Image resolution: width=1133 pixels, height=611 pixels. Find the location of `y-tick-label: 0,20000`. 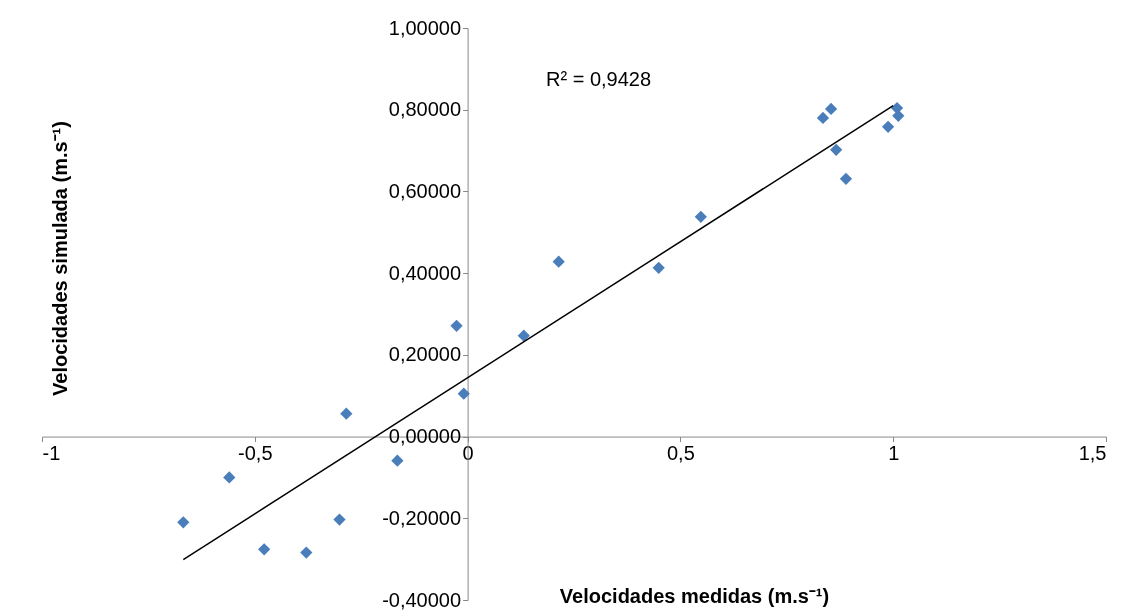

y-tick-label: 0,20000 is located at coordinates (425, 354).